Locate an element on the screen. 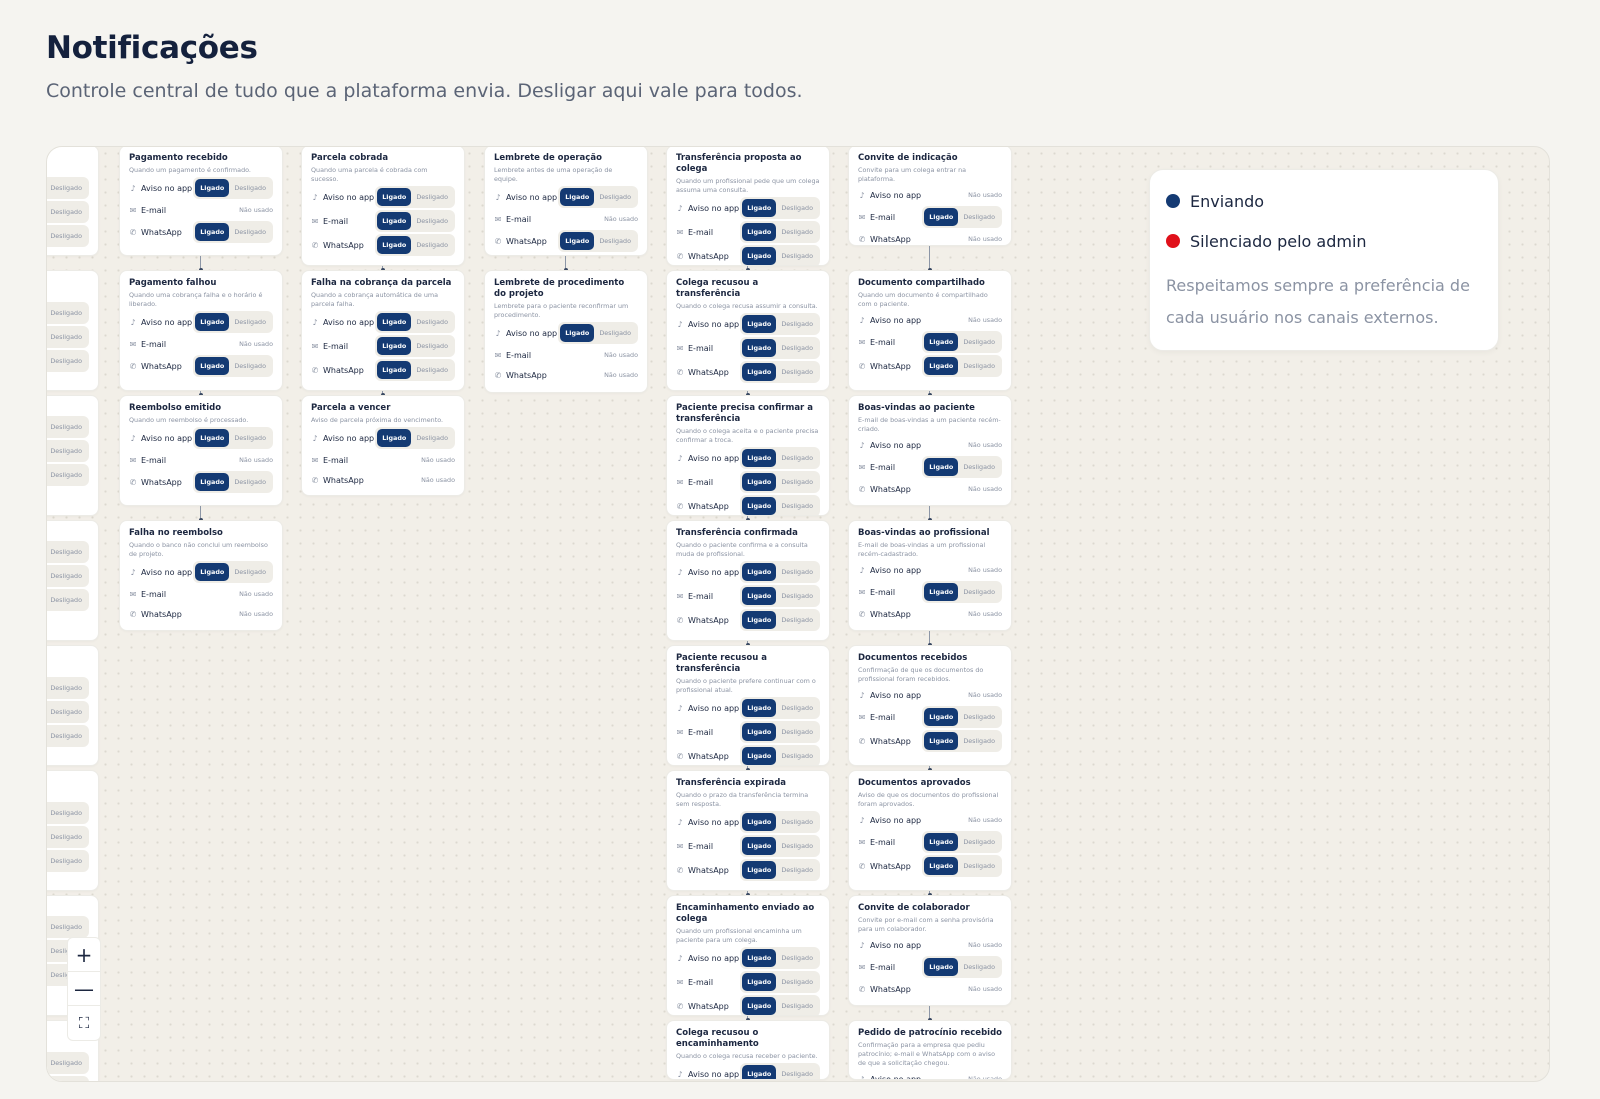 Image resolution: width=1600 pixels, height=1099 pixels. zoom-out-button: — is located at coordinates (84, 989).